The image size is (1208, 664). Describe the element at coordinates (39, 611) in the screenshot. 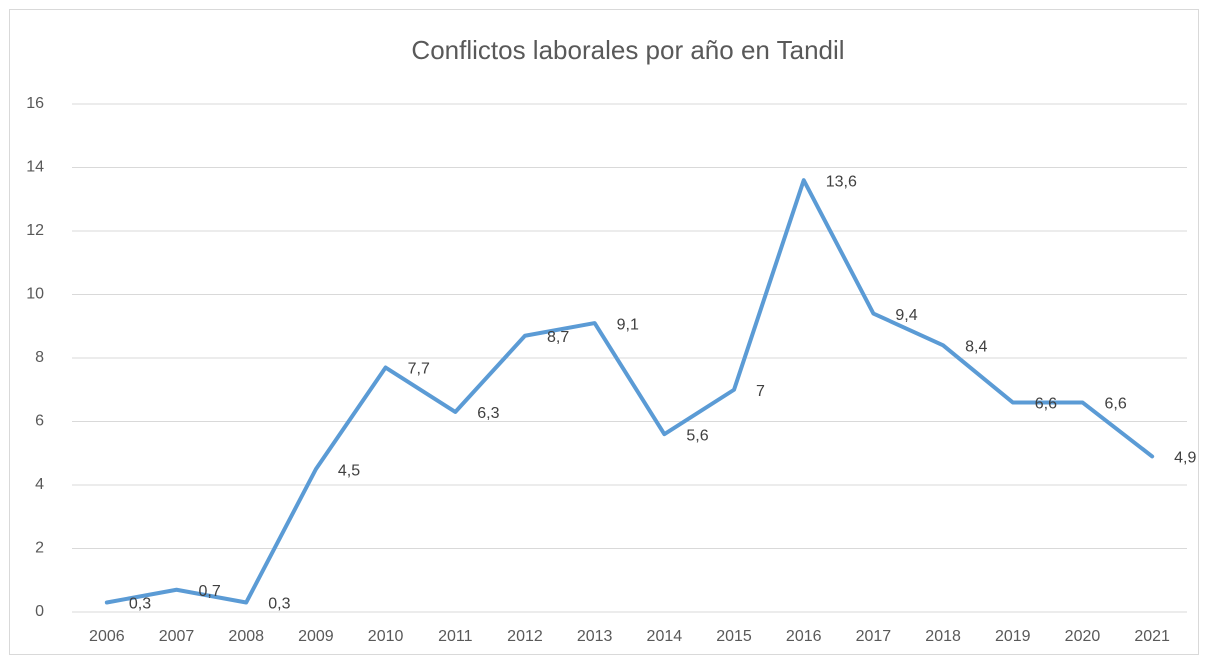

I see `y-tick-label: 0` at that location.